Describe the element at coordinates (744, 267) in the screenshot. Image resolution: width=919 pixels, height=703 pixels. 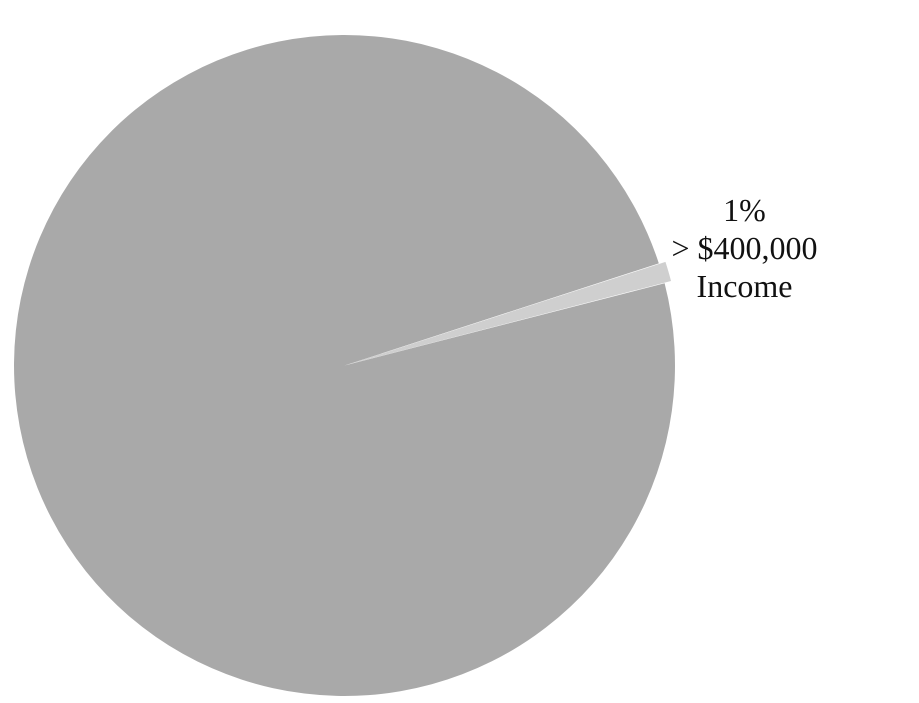
I see `slice-label: > $400,000 Income` at that location.